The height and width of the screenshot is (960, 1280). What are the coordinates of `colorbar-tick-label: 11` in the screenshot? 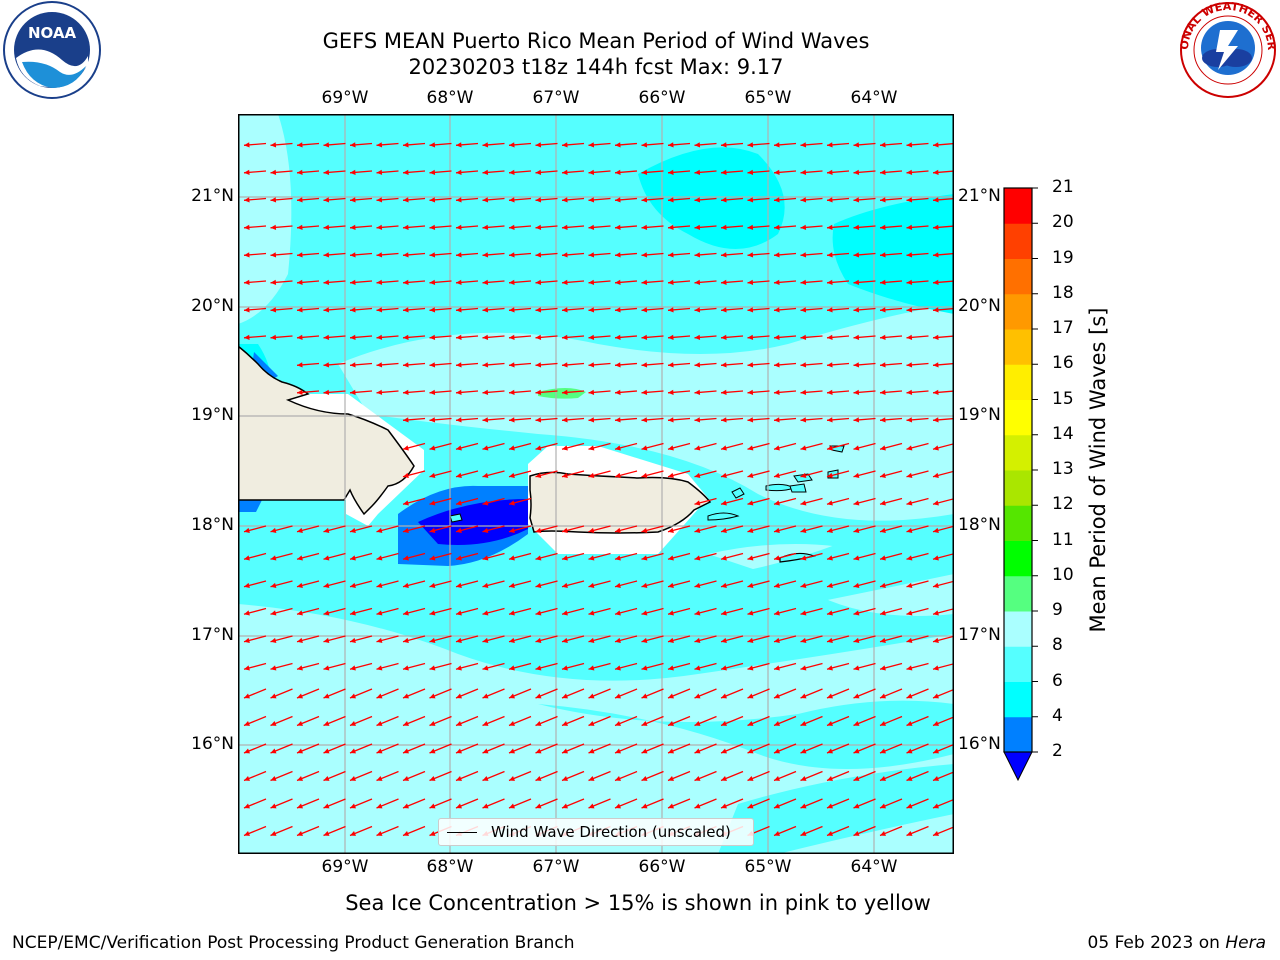 It's located at (1063, 539).